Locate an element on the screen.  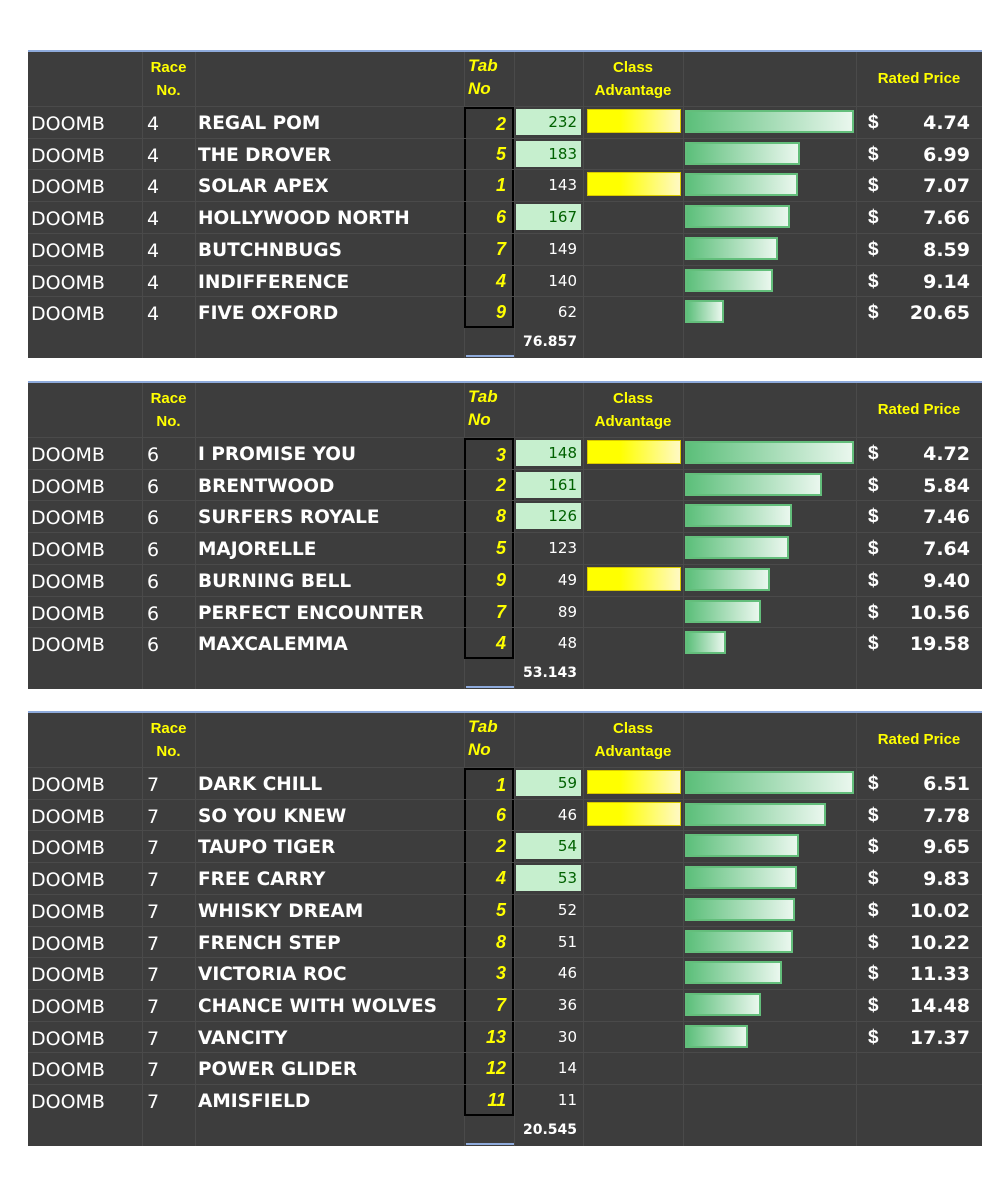
rated-price-value: 6.51 is located at coordinates (946, 784).